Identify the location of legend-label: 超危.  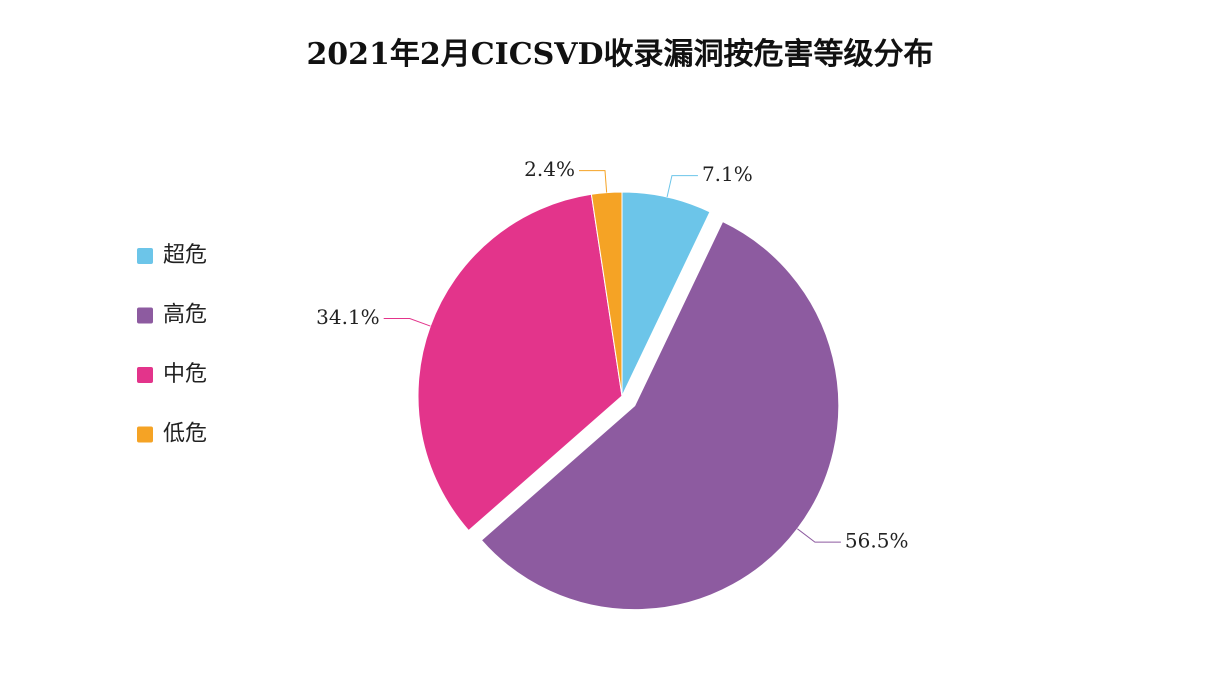
(185, 255).